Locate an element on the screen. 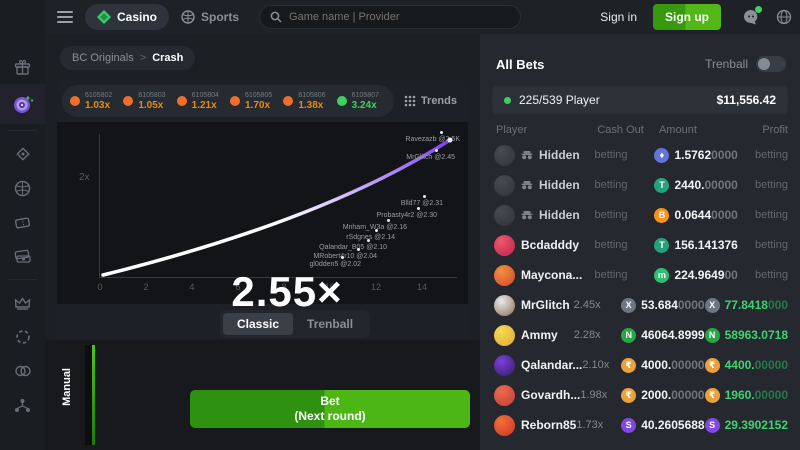 This screenshot has height=450, width=800. profit-cell: X 77.8418000 is located at coordinates (746, 305).